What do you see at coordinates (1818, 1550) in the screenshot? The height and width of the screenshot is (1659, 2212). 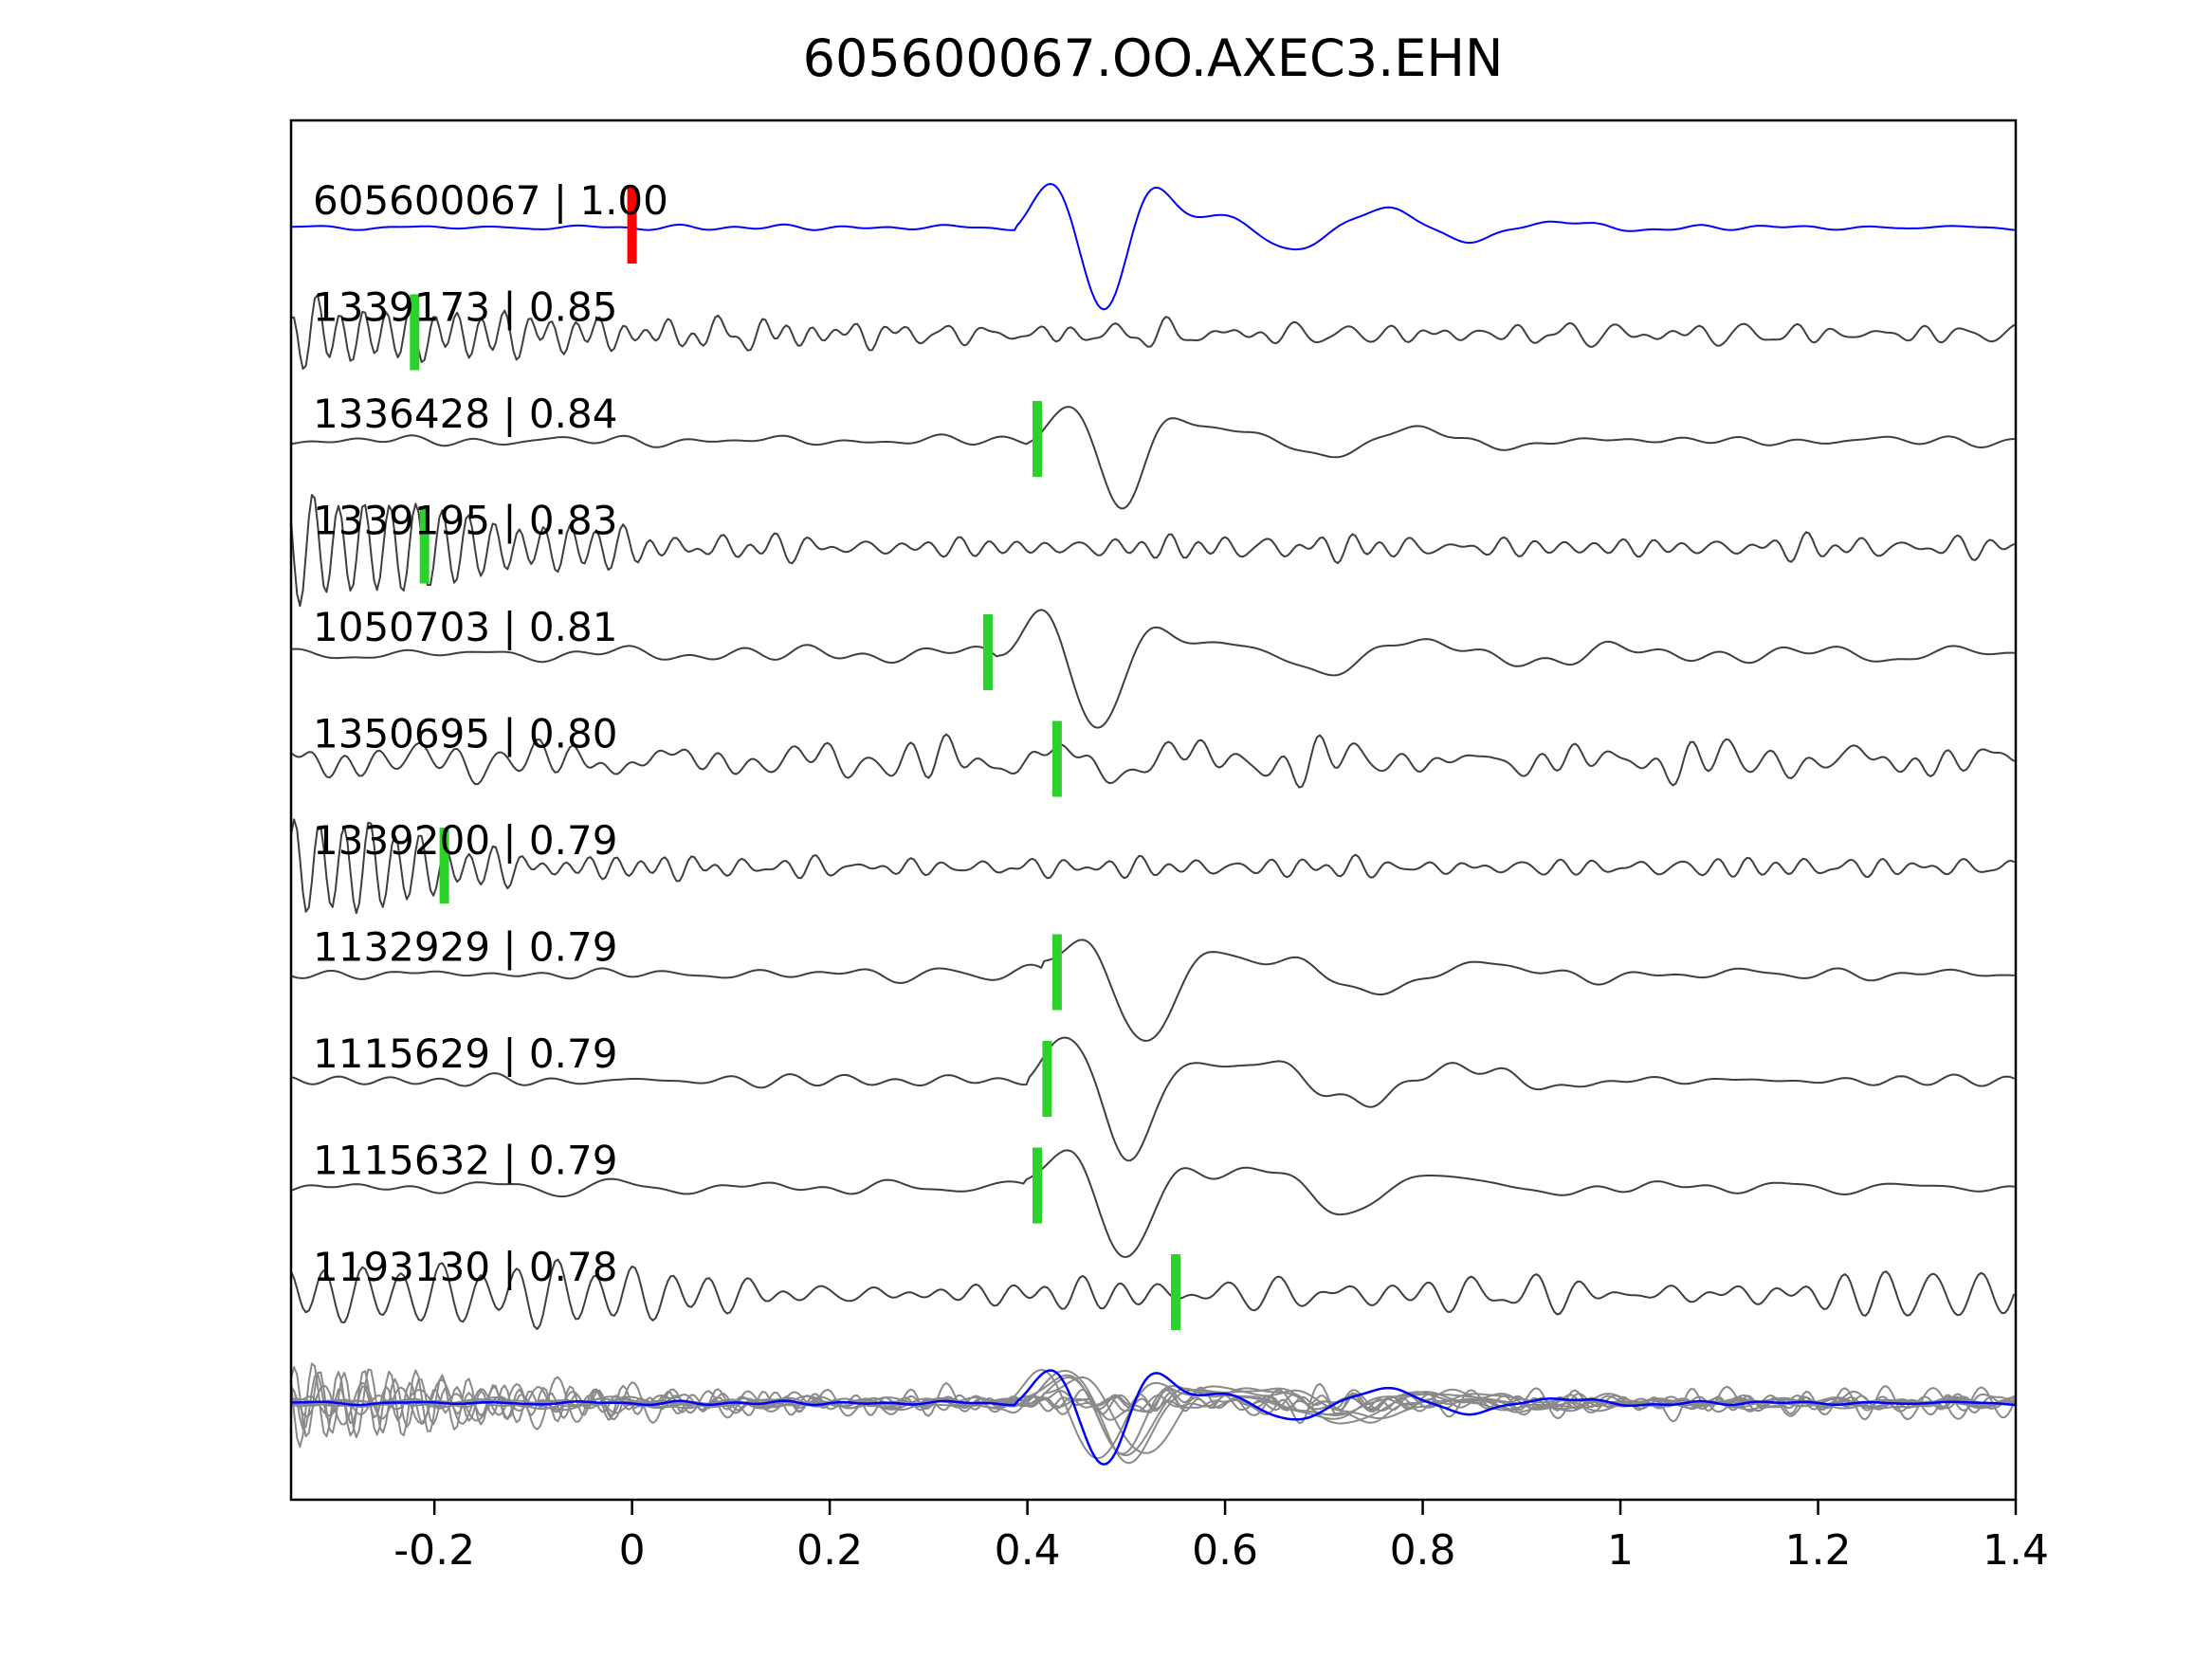 I see `x-tick-label: 1.2` at bounding box center [1818, 1550].